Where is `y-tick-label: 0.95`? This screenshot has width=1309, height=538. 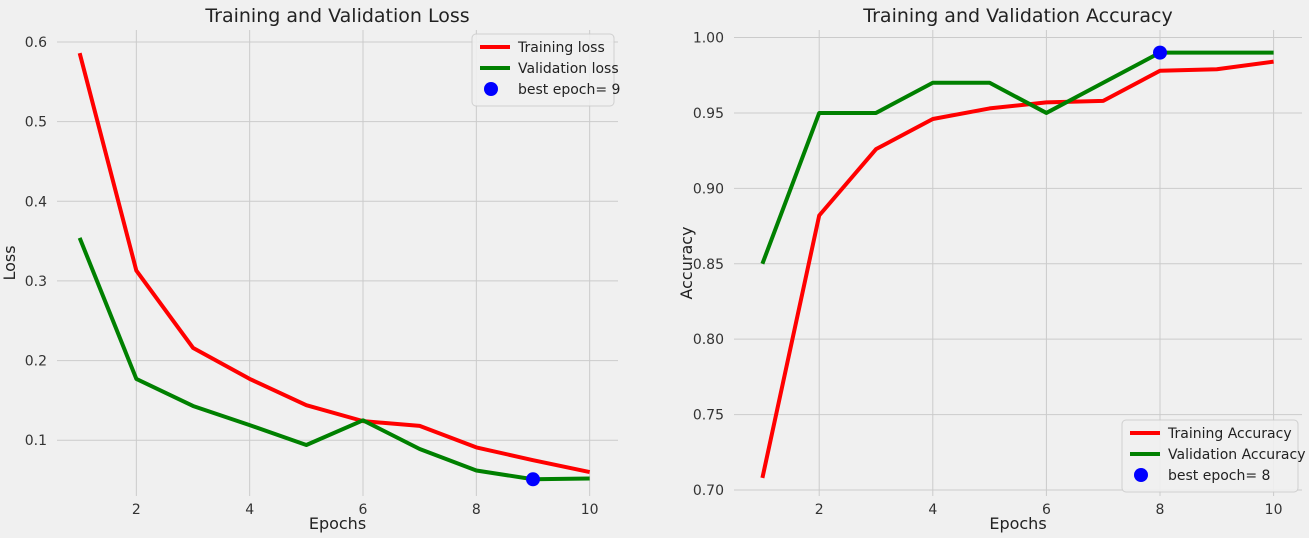 y-tick-label: 0.95 is located at coordinates (708, 114).